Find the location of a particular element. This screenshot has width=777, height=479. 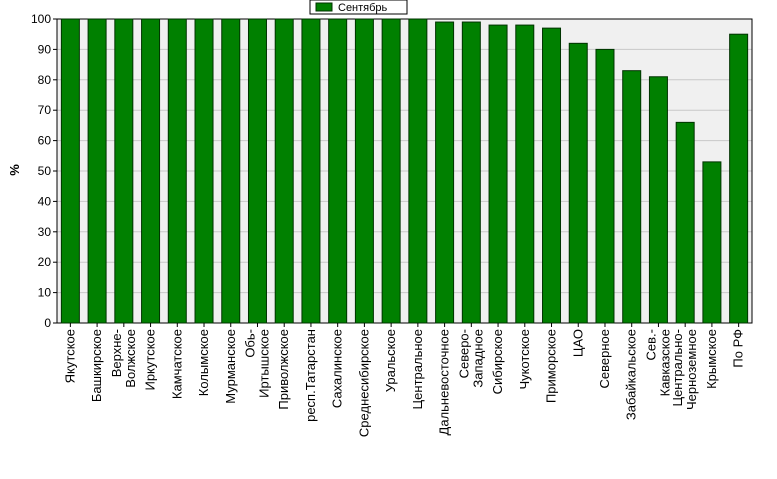

y-tick-label: 80 is located at coordinates (45, 80).